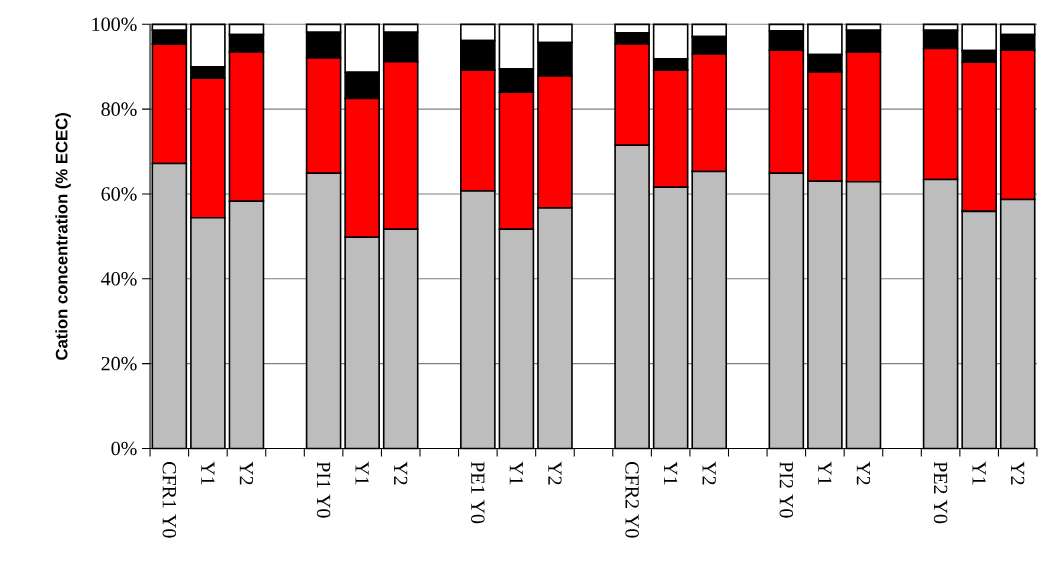  What do you see at coordinates (114, 24) in the screenshot?
I see `y-tick-label: 100%` at bounding box center [114, 24].